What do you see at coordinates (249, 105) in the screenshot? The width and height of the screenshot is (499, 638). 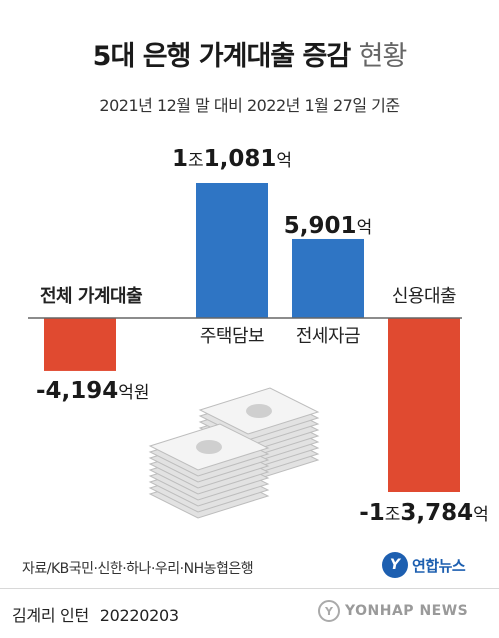 I see `page-subtitle: 2021년 12월 말 대비 2022년 1월 27일 기준` at bounding box center [249, 105].